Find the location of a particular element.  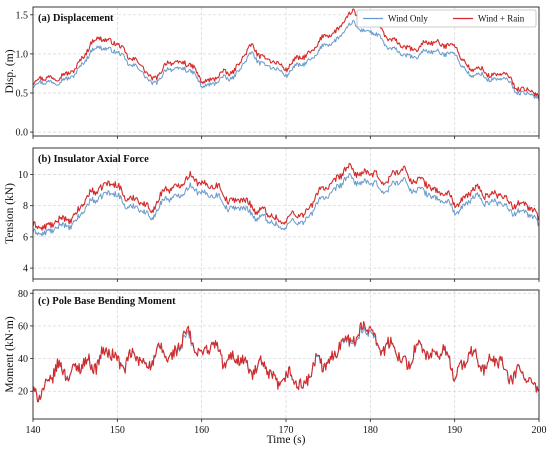

x-axis-label: Time (s) is located at coordinates (286, 440).